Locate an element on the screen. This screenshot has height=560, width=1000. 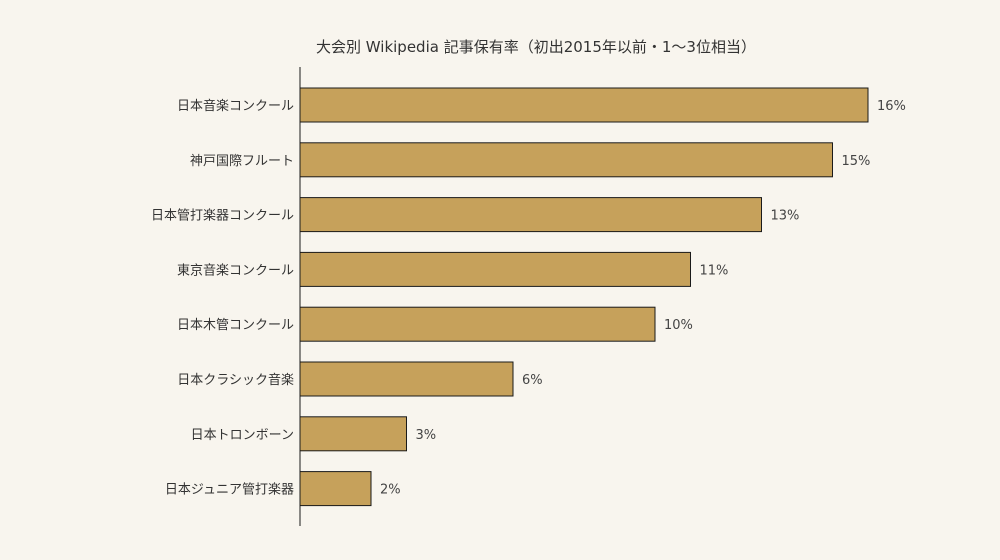
category-label-2: 神戸国際フルート is located at coordinates (242, 161).